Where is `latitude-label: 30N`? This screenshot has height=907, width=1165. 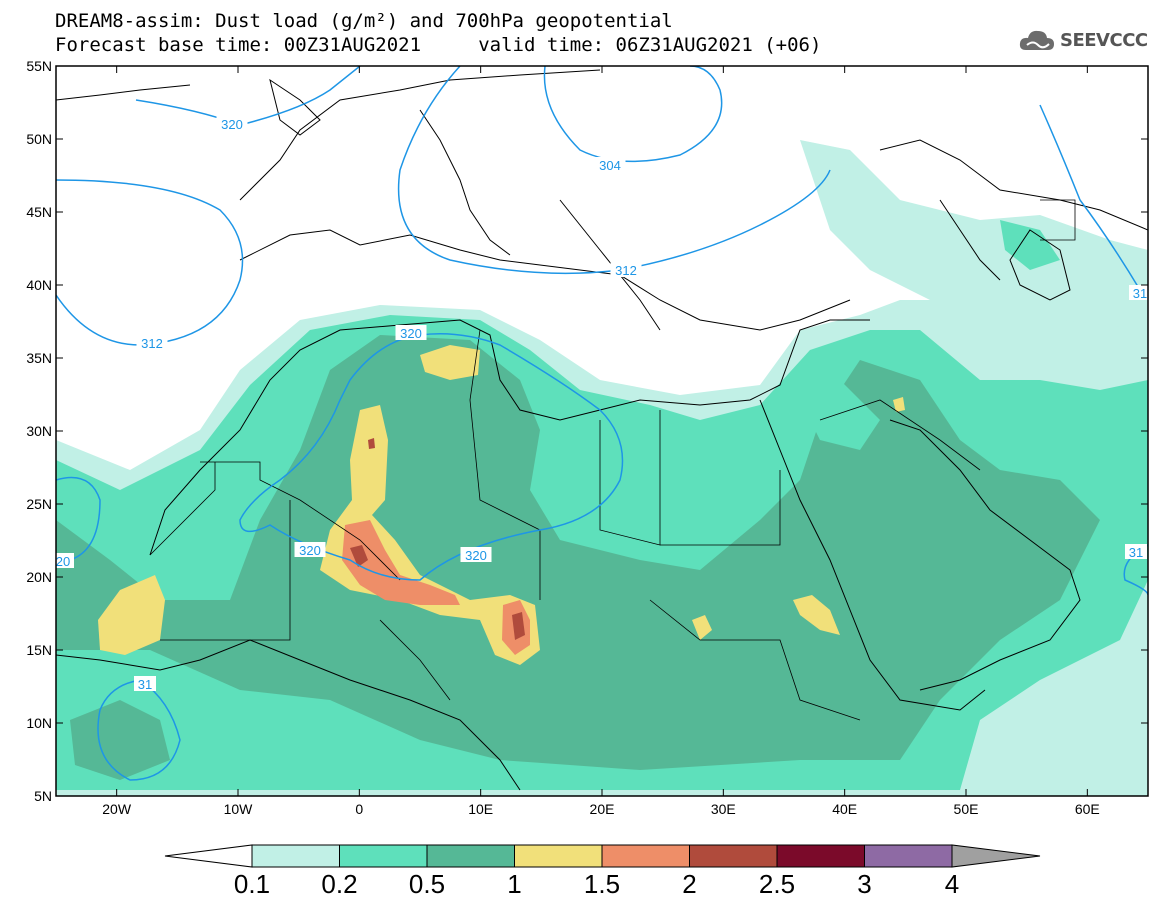 latitude-label: 30N is located at coordinates (39, 431).